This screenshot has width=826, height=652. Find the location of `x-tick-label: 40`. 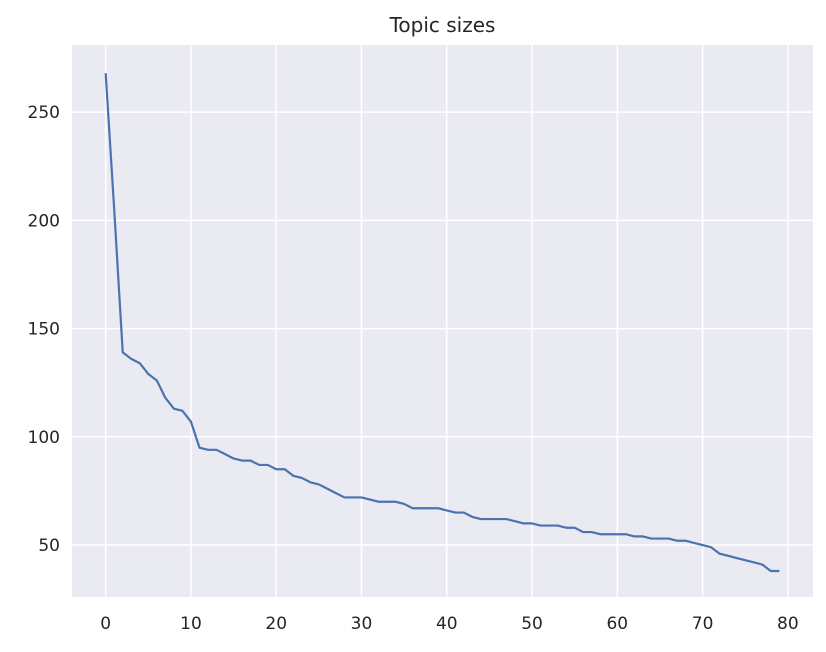

x-tick-label: 40 is located at coordinates (447, 624).